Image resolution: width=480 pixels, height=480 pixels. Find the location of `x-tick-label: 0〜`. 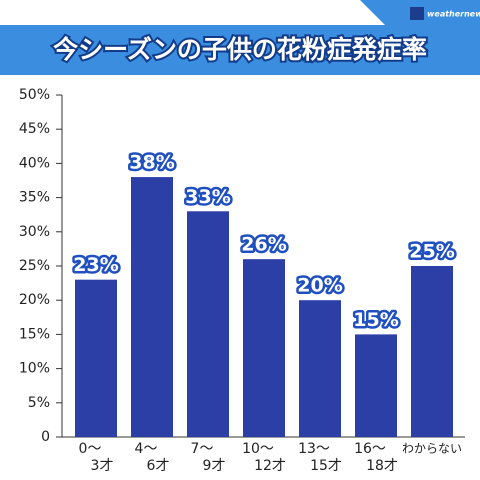

x-tick-label: 0〜 is located at coordinates (90, 449).